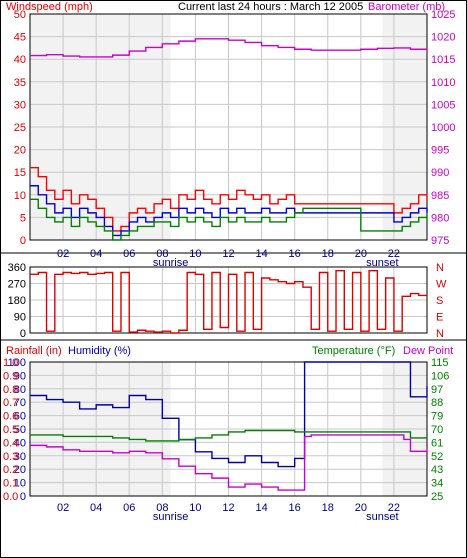 The width and height of the screenshot is (467, 558). I want to click on y-right-tick-label: 995, so click(440, 151).